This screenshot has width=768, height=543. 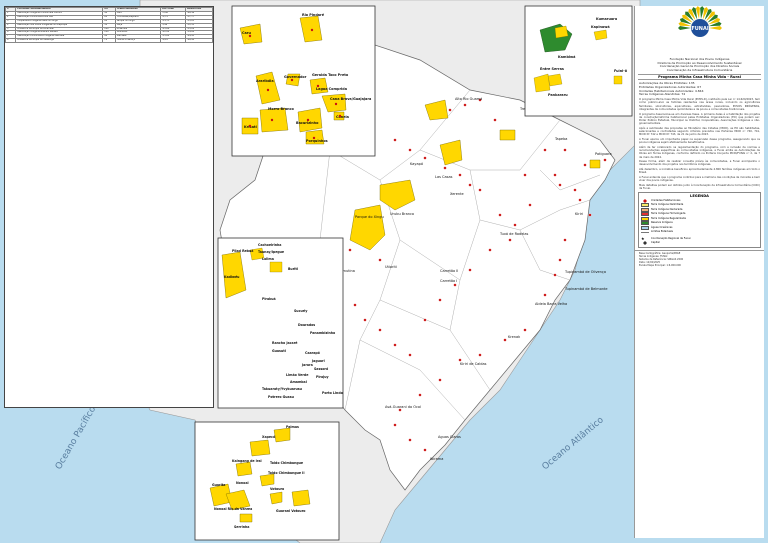 What do you see at coordinates (699, 200) in the screenshot?
I see `legend-item: Unidades Habitacionais` at bounding box center [699, 200].